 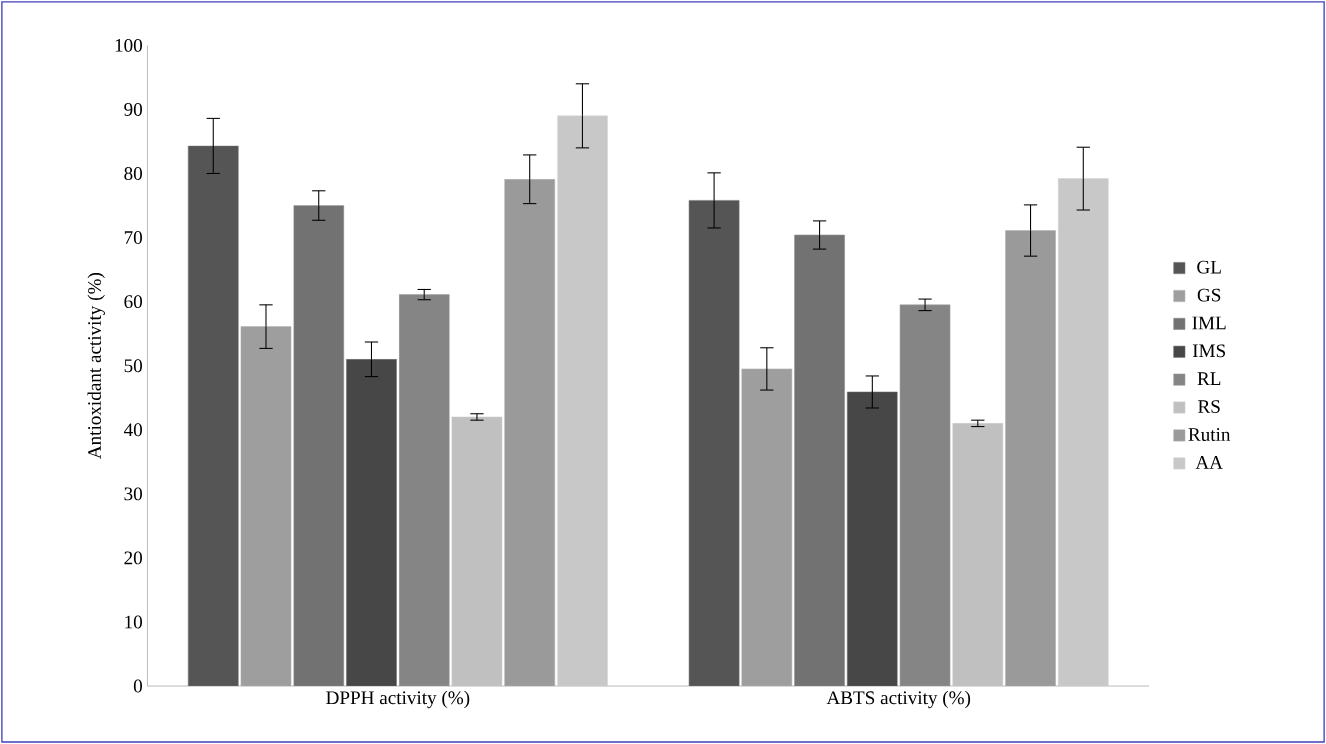 What do you see at coordinates (133, 366) in the screenshot?
I see `y-tick-label: 50` at bounding box center [133, 366].